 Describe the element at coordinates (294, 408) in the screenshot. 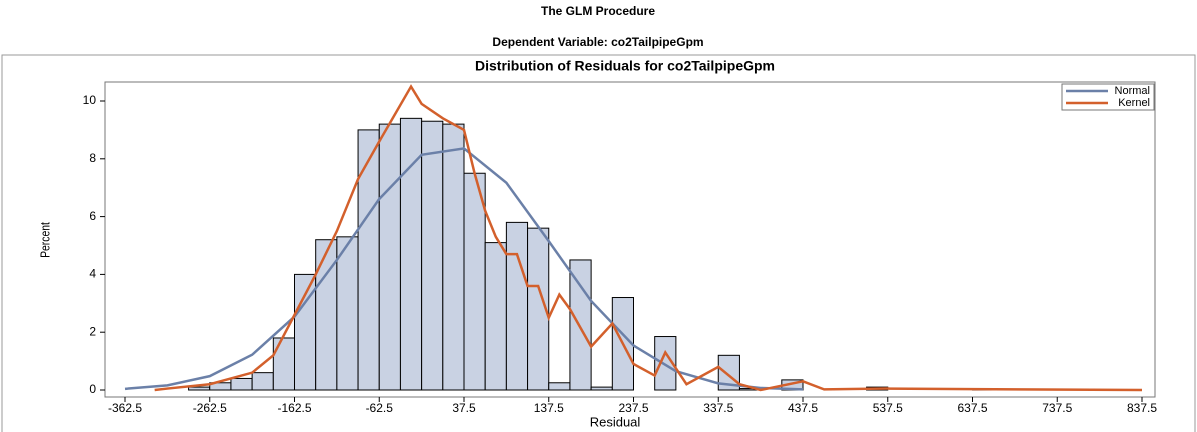

I see `x-tick-label: -162.5` at that location.